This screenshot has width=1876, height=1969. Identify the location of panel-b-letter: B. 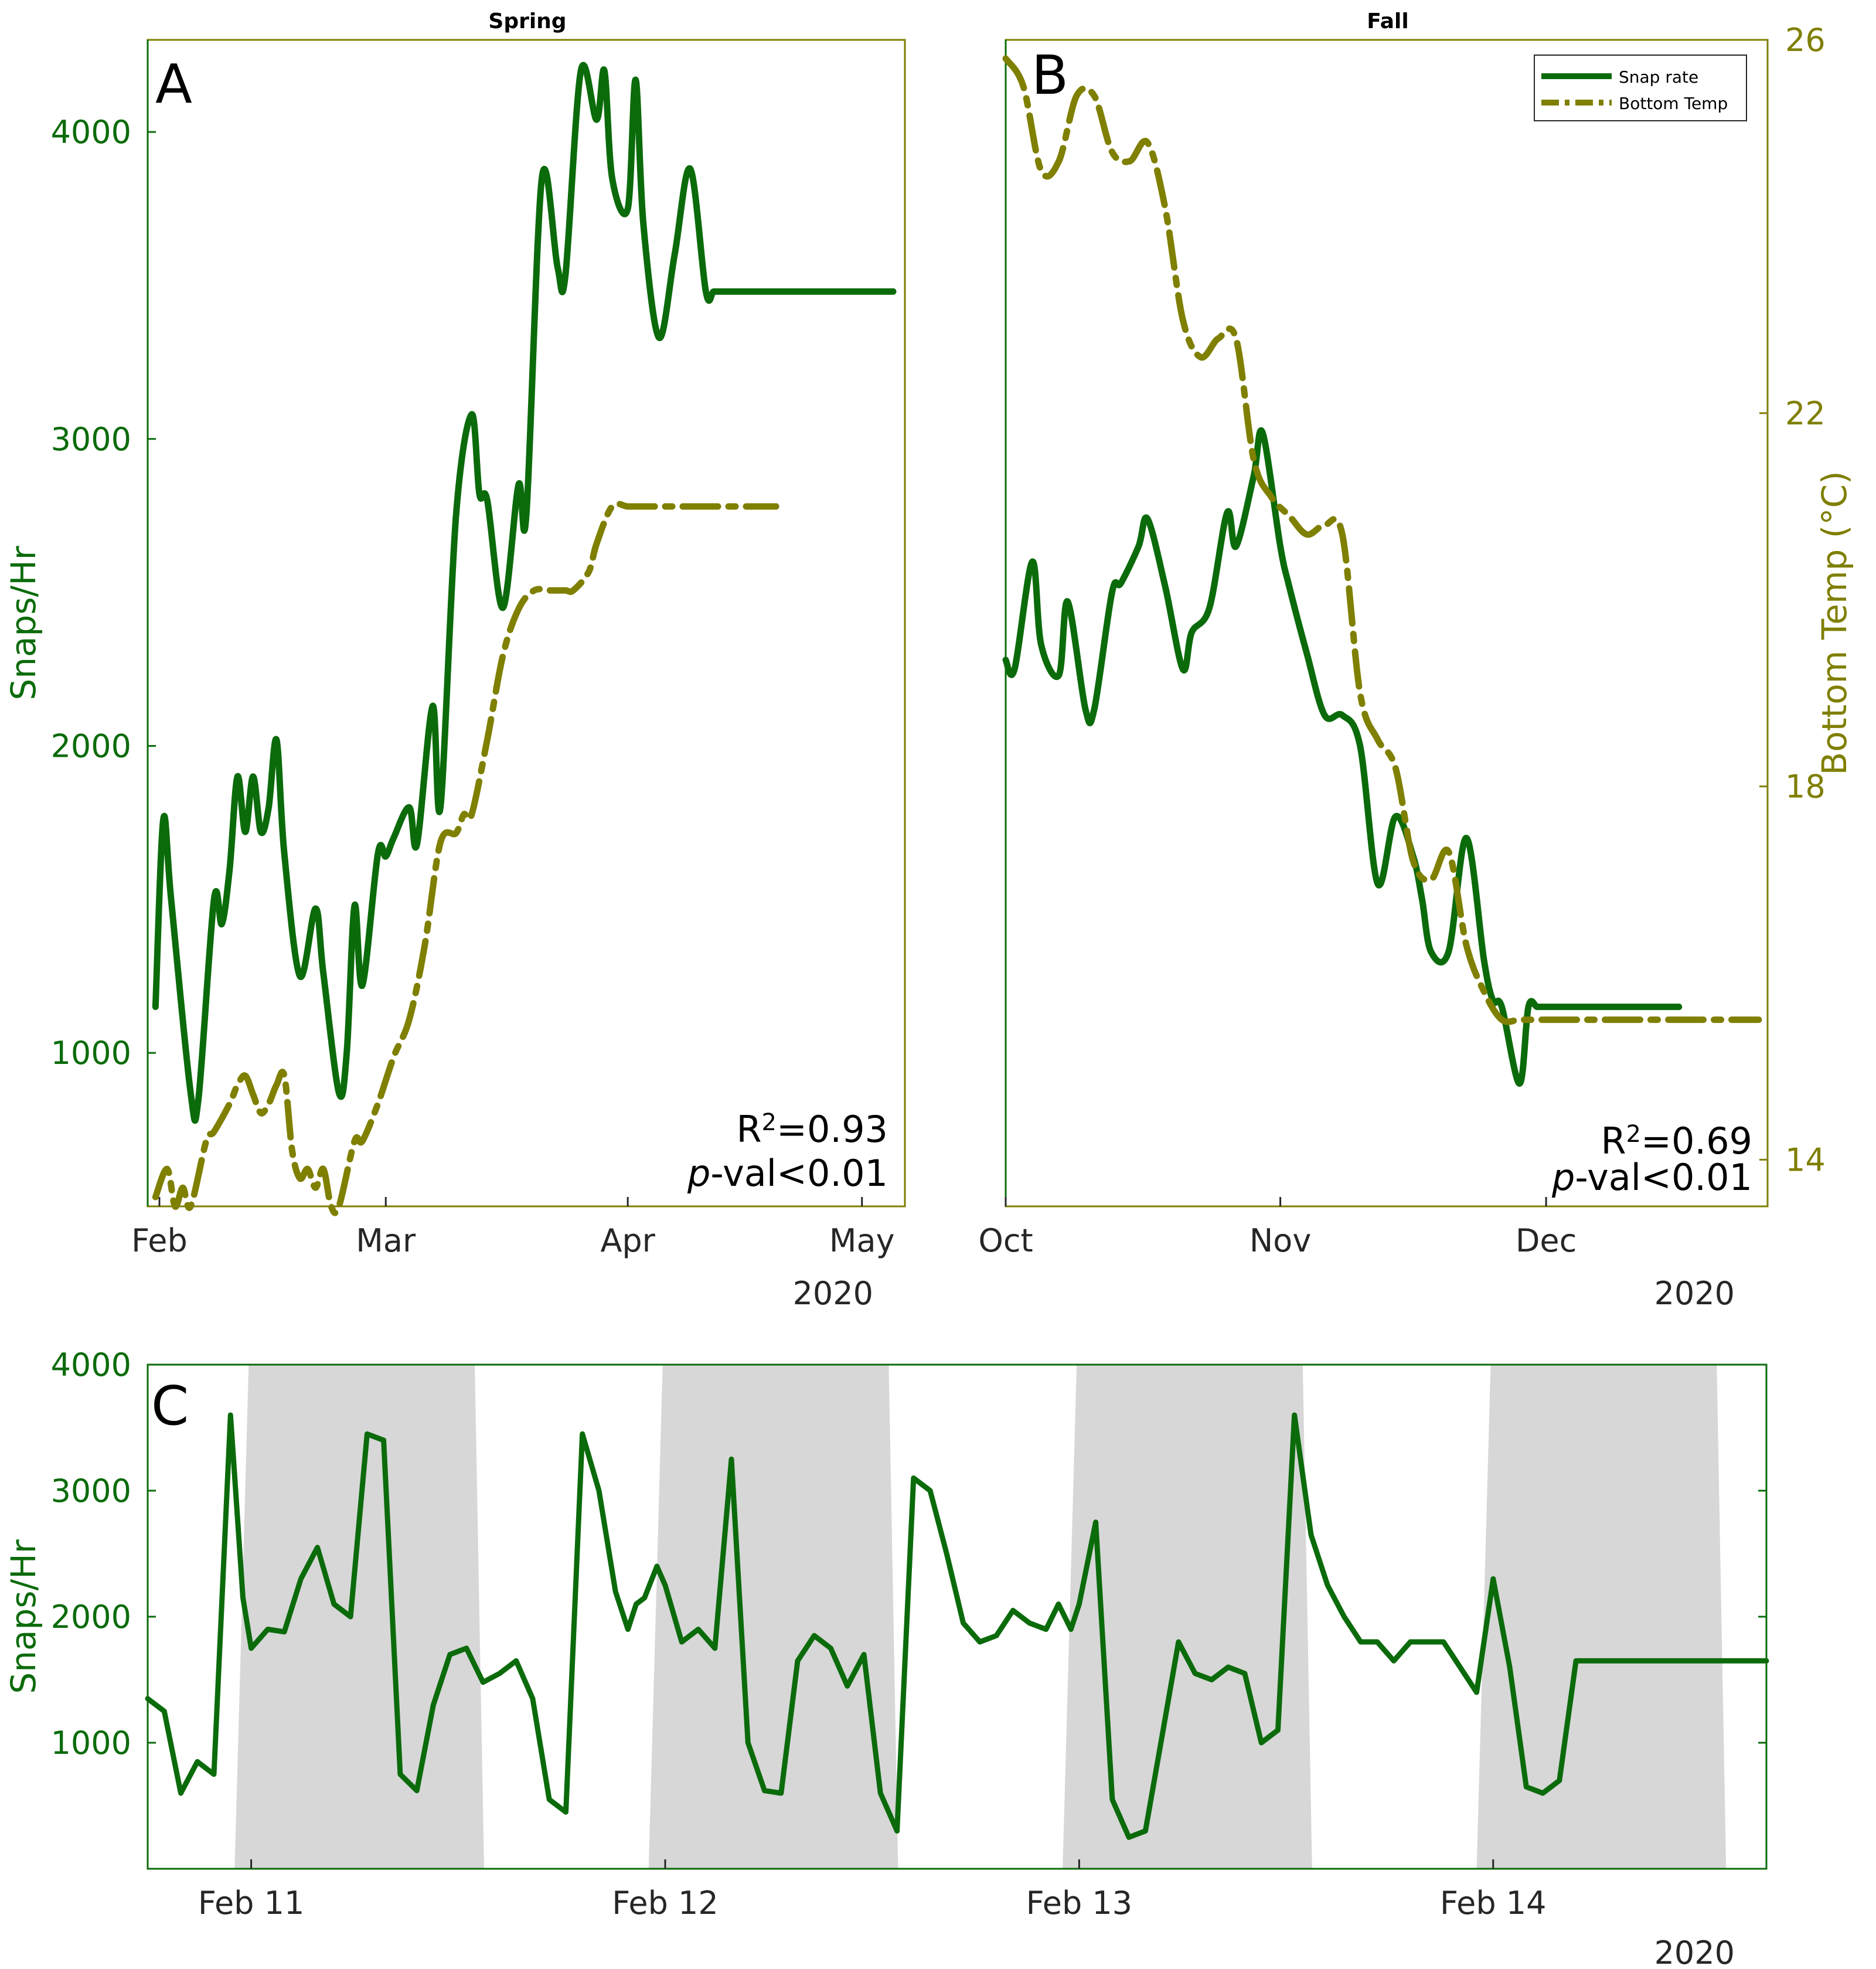
(1049, 75).